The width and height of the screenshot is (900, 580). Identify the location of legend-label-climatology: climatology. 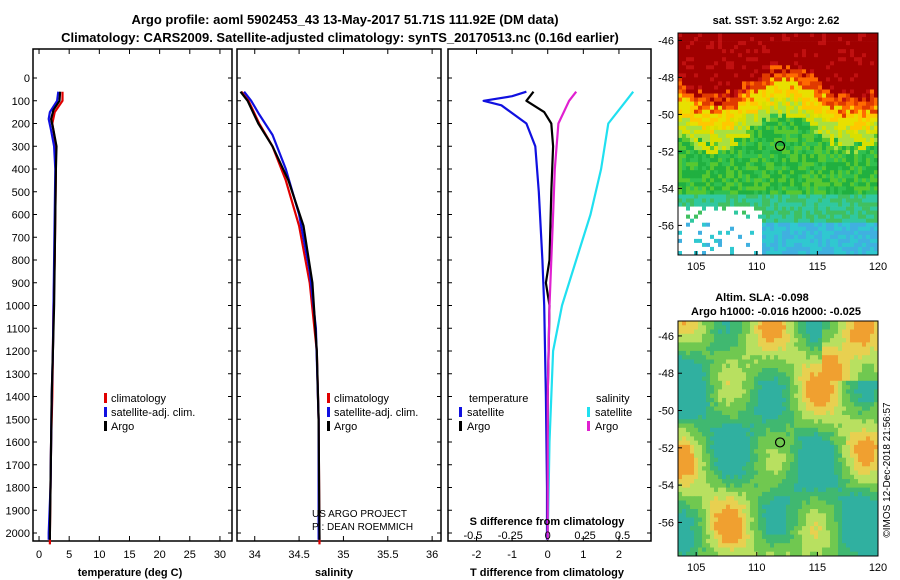
(362, 399).